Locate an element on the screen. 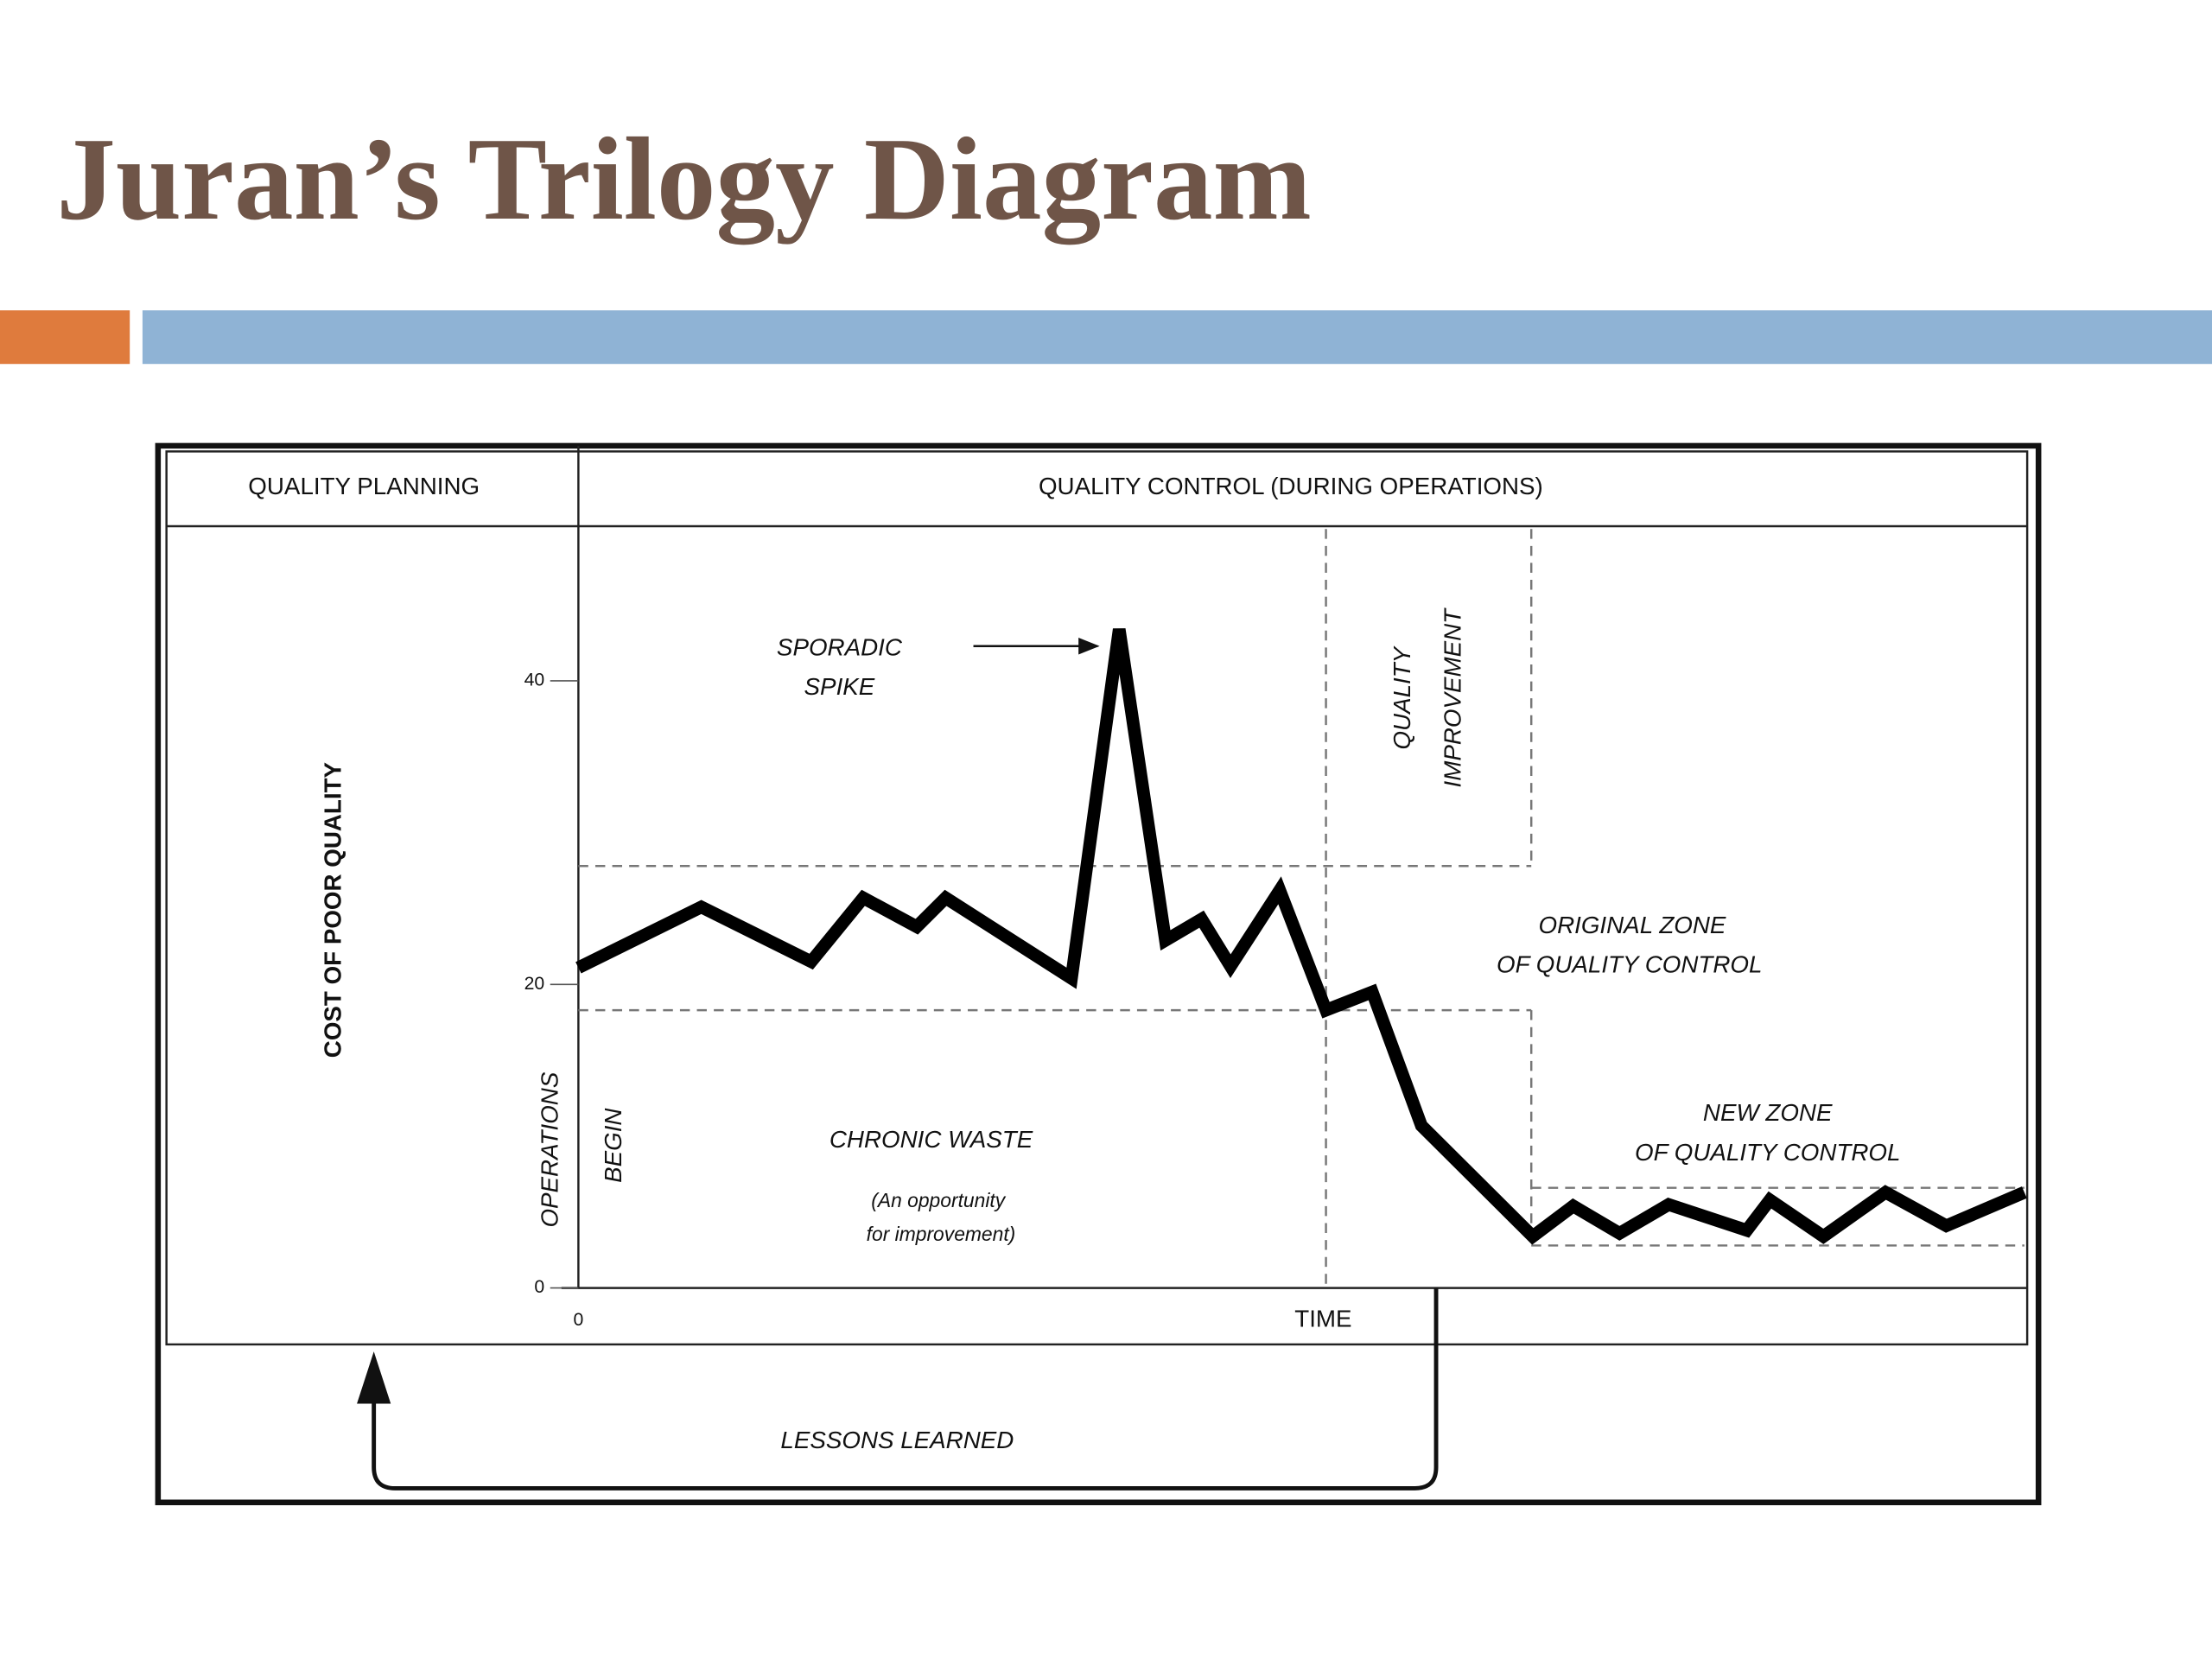 The width and height of the screenshot is (2212, 1659). annotation: (An opportunity is located at coordinates (938, 1200).